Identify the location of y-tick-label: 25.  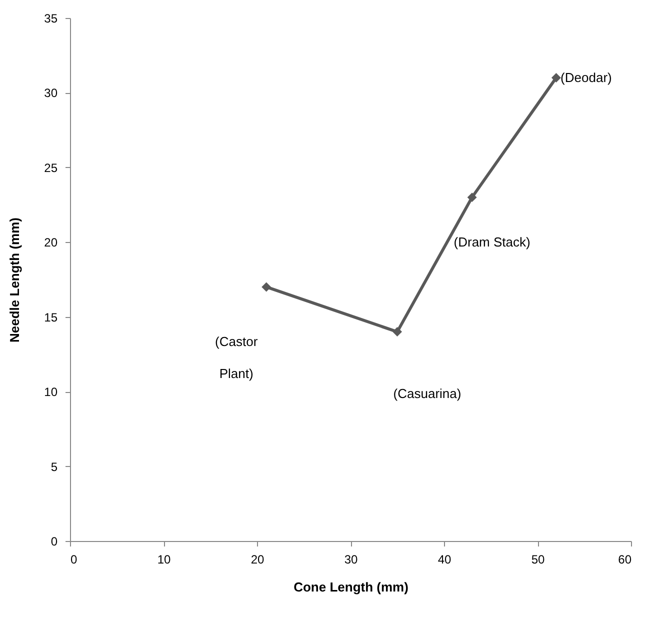
(51, 167).